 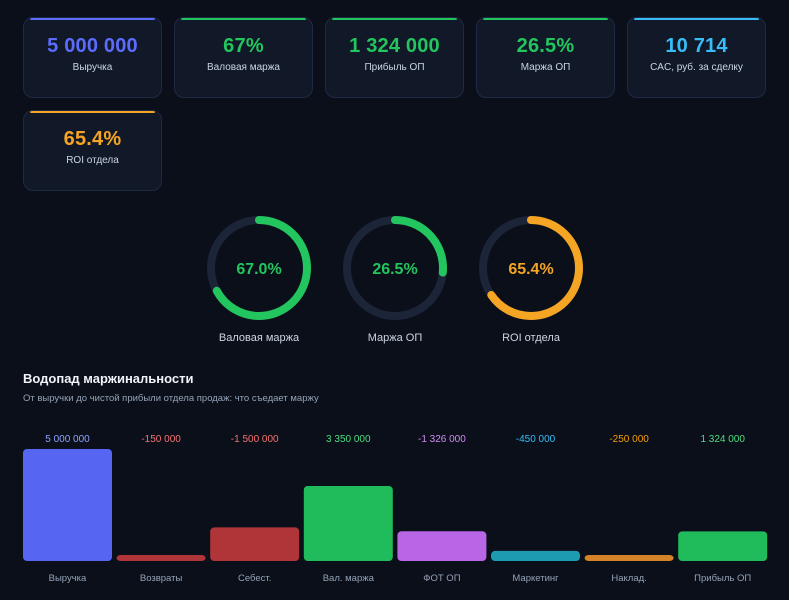 What do you see at coordinates (394, 57) in the screenshot?
I see `kpi-card: 1 324 000 Прибыль ОП` at bounding box center [394, 57].